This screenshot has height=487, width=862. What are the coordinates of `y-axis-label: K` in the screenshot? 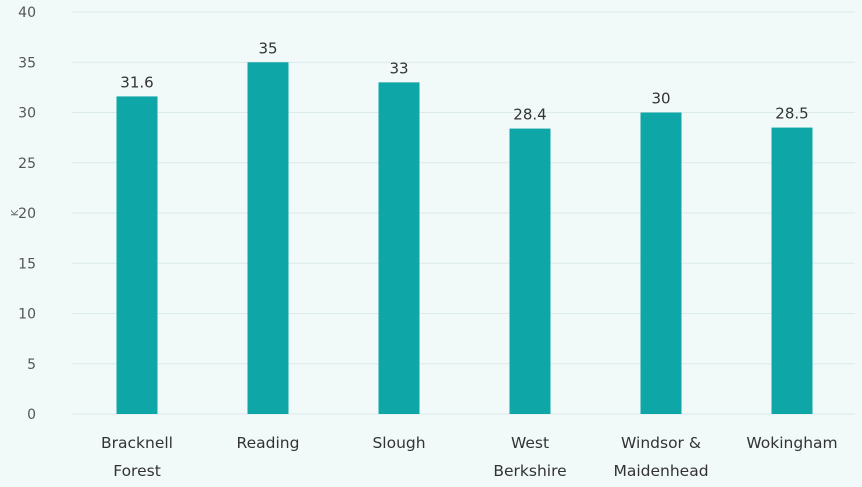 It's located at (15, 212).